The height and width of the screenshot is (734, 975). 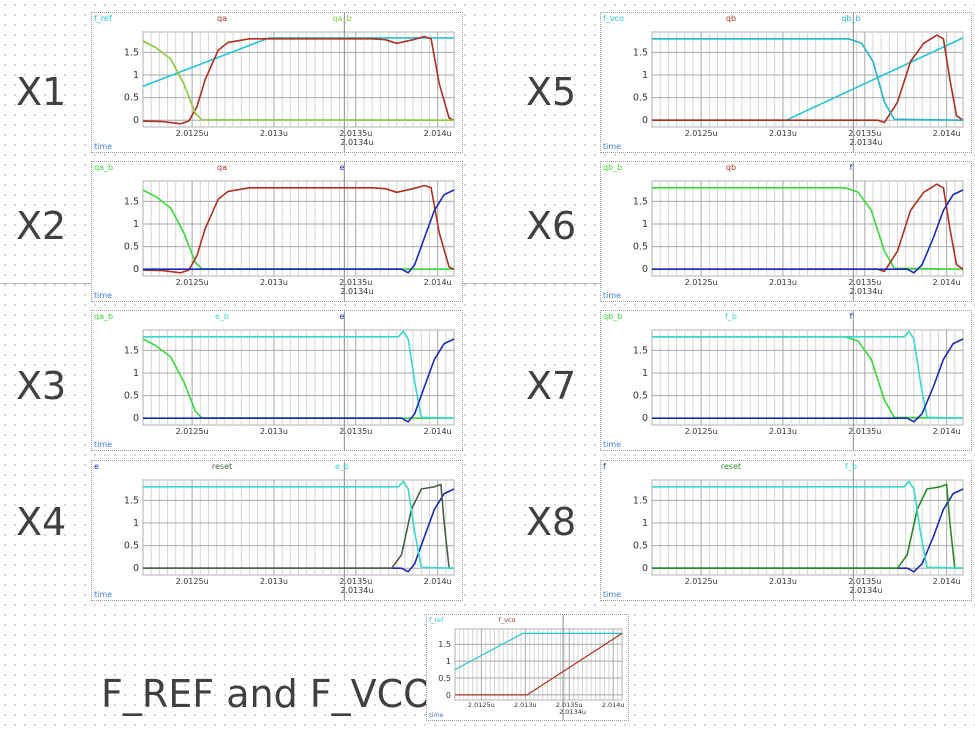 What do you see at coordinates (41, 92) in the screenshot?
I see `label-x1: X1` at bounding box center [41, 92].